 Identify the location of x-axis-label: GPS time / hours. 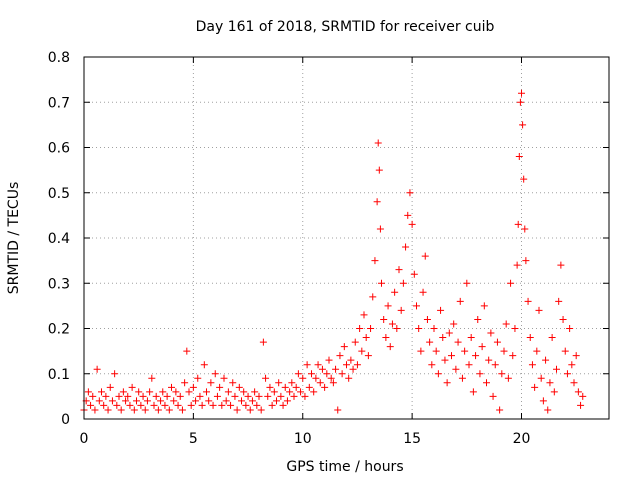
(344, 467).